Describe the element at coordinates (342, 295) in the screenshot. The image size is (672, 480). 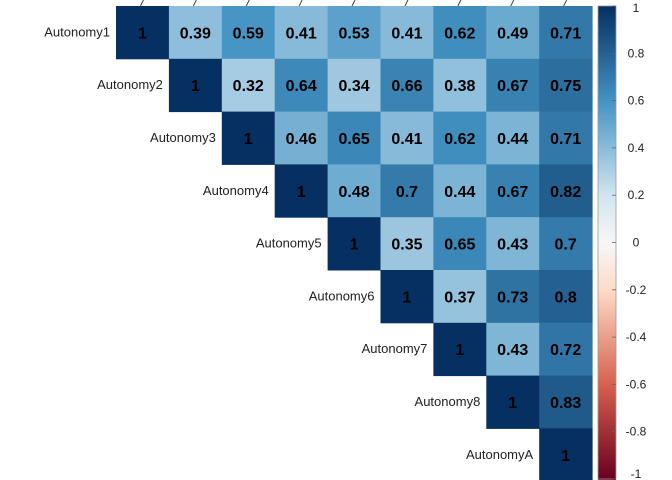
I see `row-label-Autonomy6: Autonomy6` at that location.